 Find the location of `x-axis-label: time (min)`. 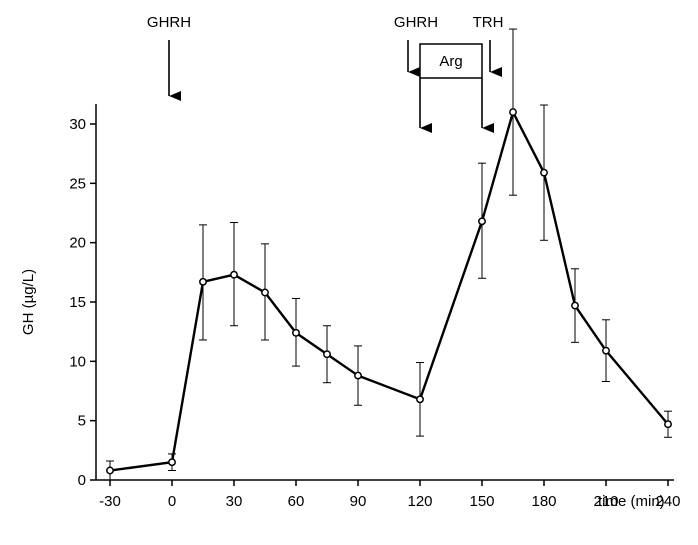

x-axis-label: time (min) is located at coordinates (631, 501).